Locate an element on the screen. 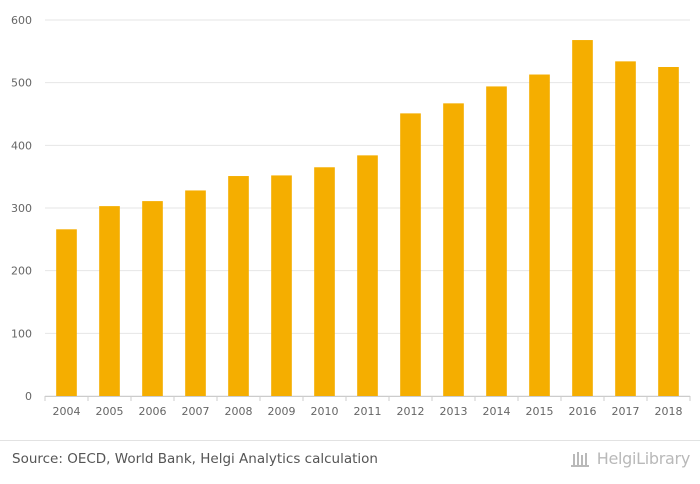  x-tick-label: 2017 is located at coordinates (626, 411).